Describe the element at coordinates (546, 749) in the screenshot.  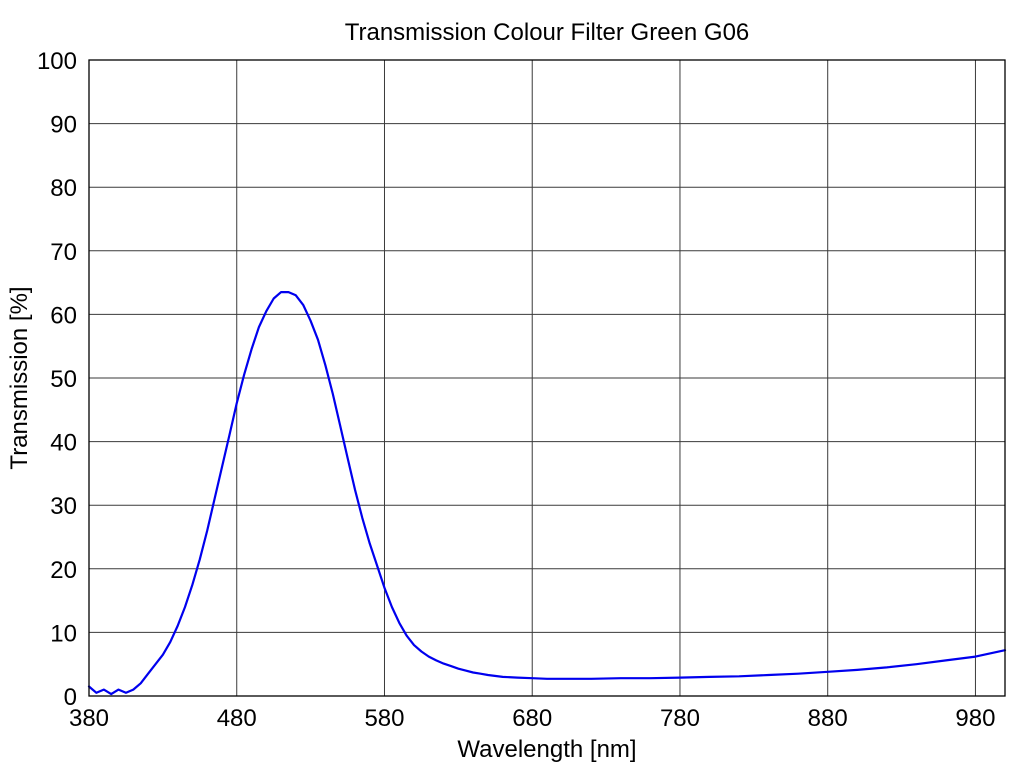
I see `x-axis-title: Wavelength [nm]` at that location.